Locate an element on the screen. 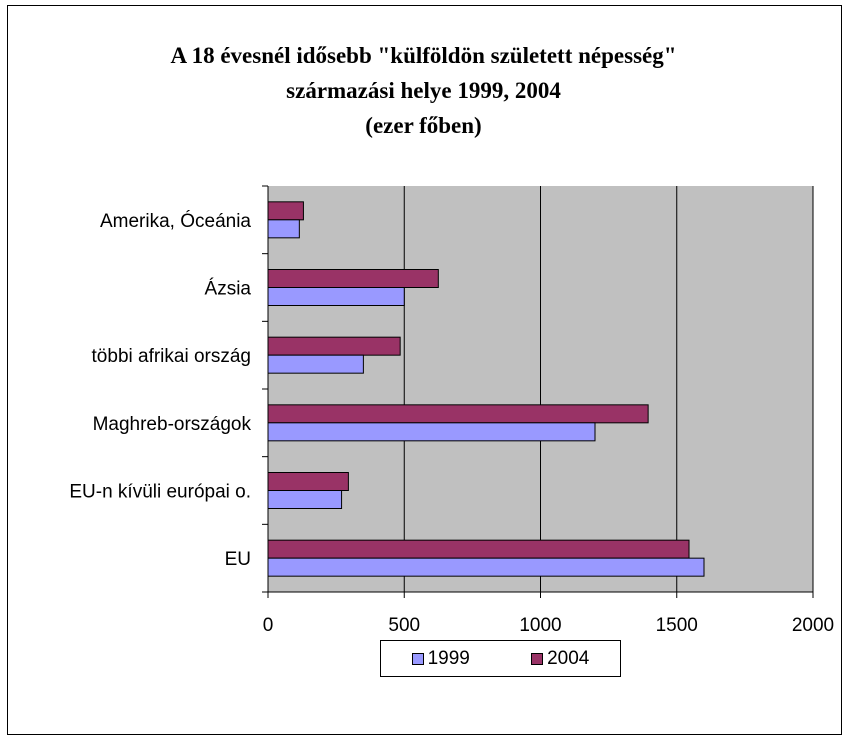 This screenshot has width=847, height=735. category-label-cat-4: EU-n kívüli európai o. is located at coordinates (160, 492).